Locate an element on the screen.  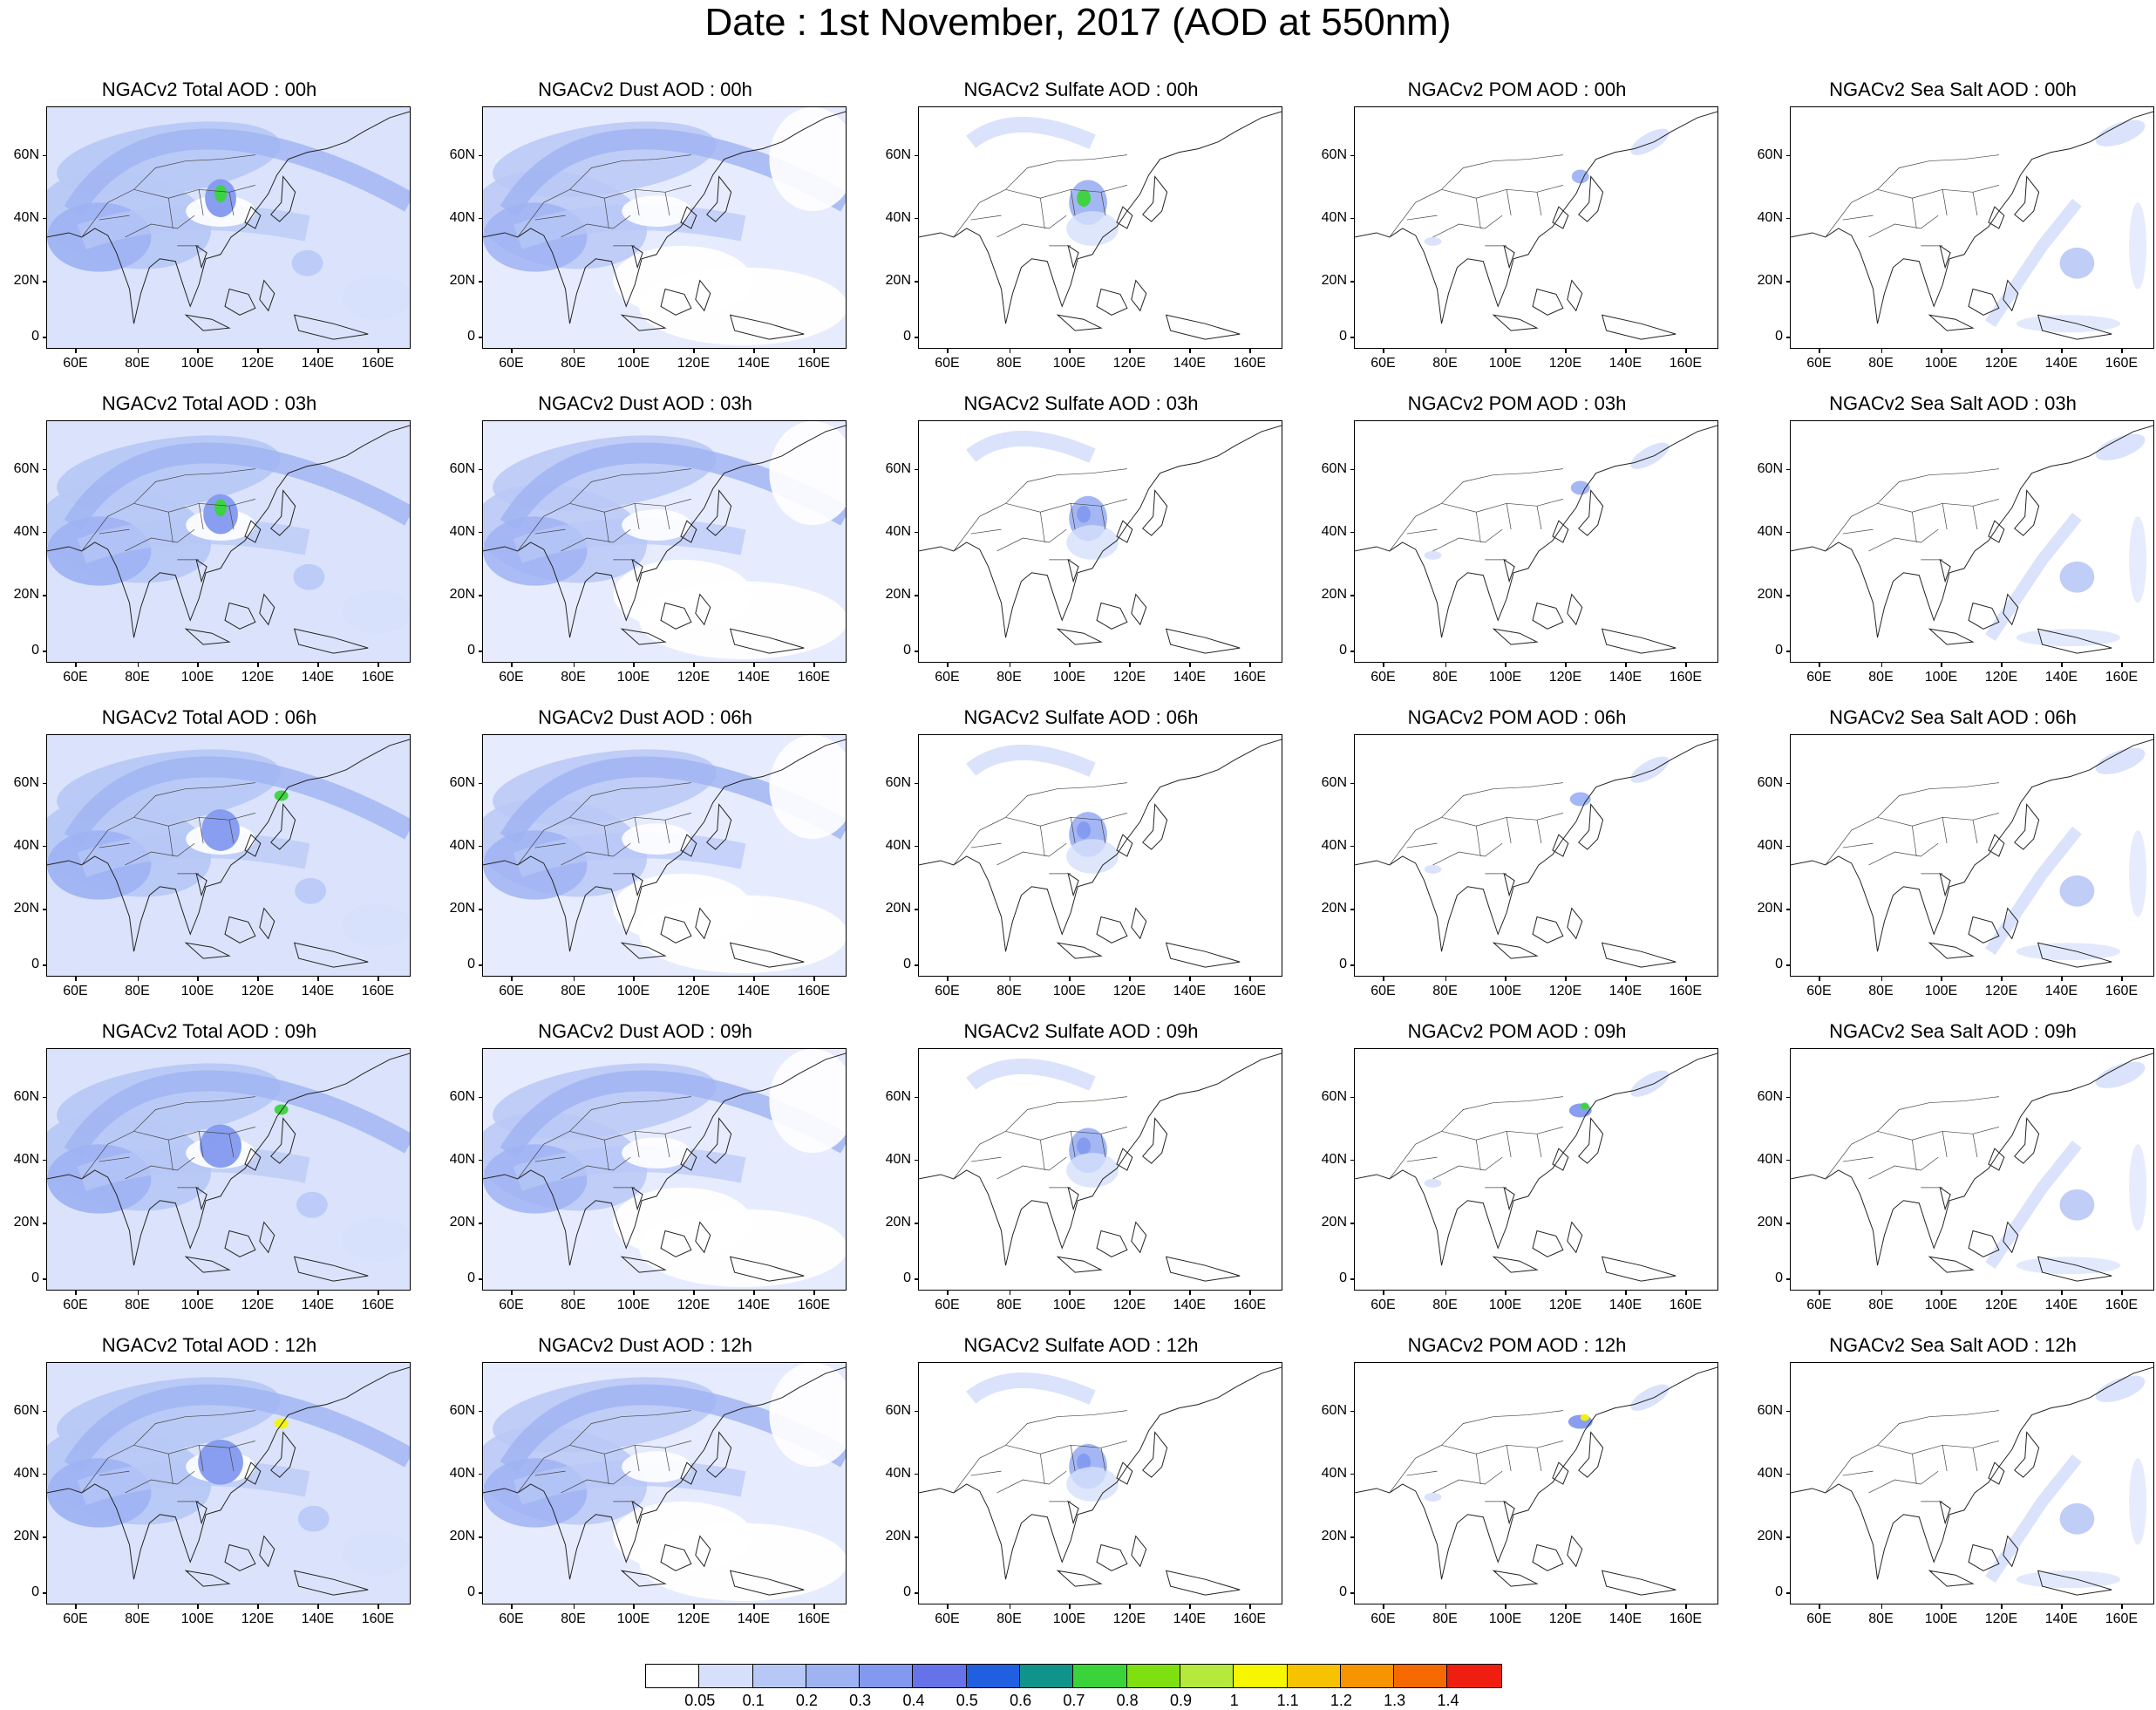
panel-title: NGACv2 Dust AOD : 00h is located at coordinates (645, 89).